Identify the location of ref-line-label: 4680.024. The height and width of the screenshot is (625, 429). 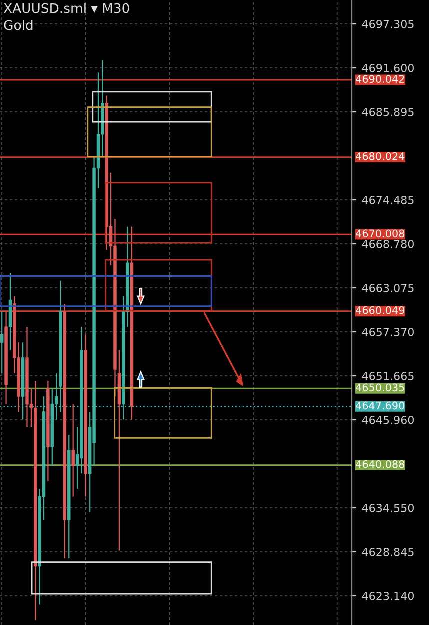
(380, 156).